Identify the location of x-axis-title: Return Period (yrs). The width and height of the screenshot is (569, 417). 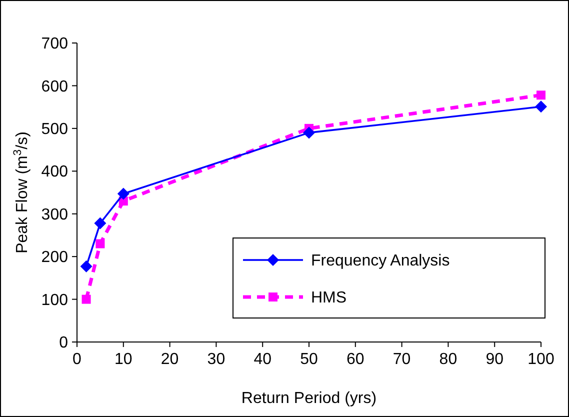
(309, 398).